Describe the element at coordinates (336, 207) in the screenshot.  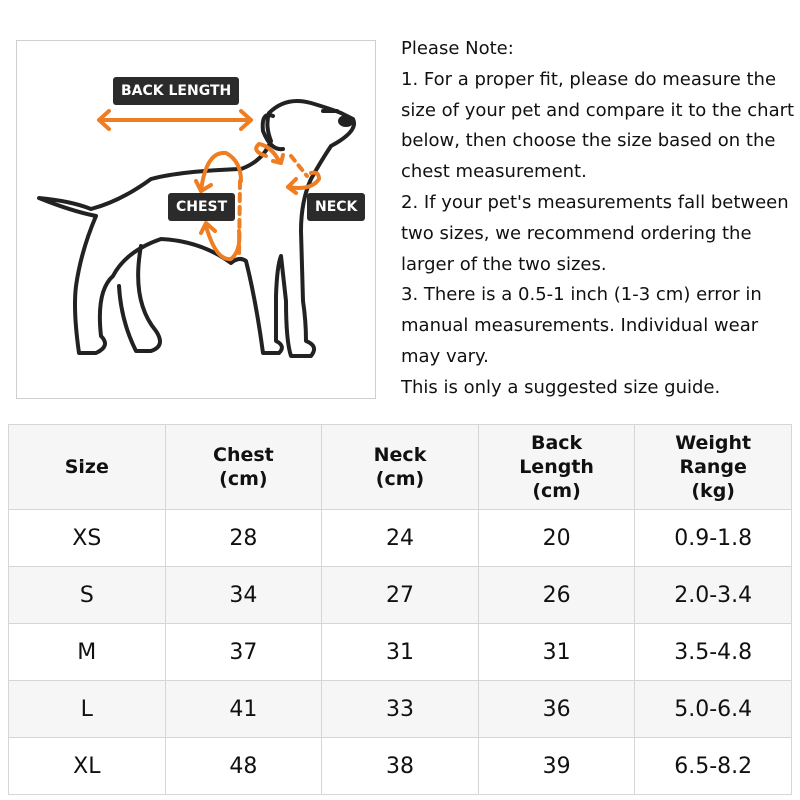
I see `neck-label: NECK` at that location.